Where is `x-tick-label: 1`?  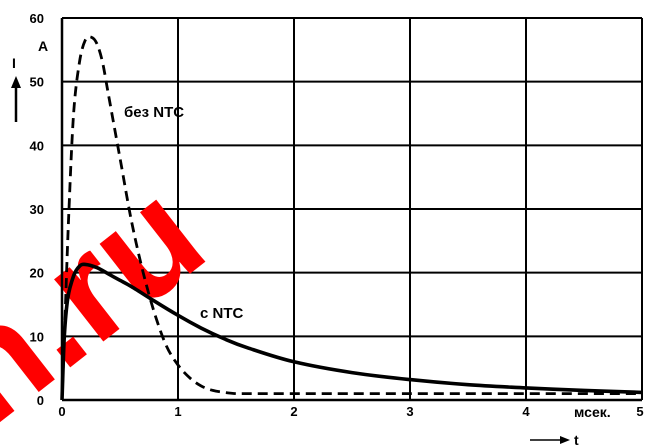 x-tick-label: 1 is located at coordinates (177, 411).